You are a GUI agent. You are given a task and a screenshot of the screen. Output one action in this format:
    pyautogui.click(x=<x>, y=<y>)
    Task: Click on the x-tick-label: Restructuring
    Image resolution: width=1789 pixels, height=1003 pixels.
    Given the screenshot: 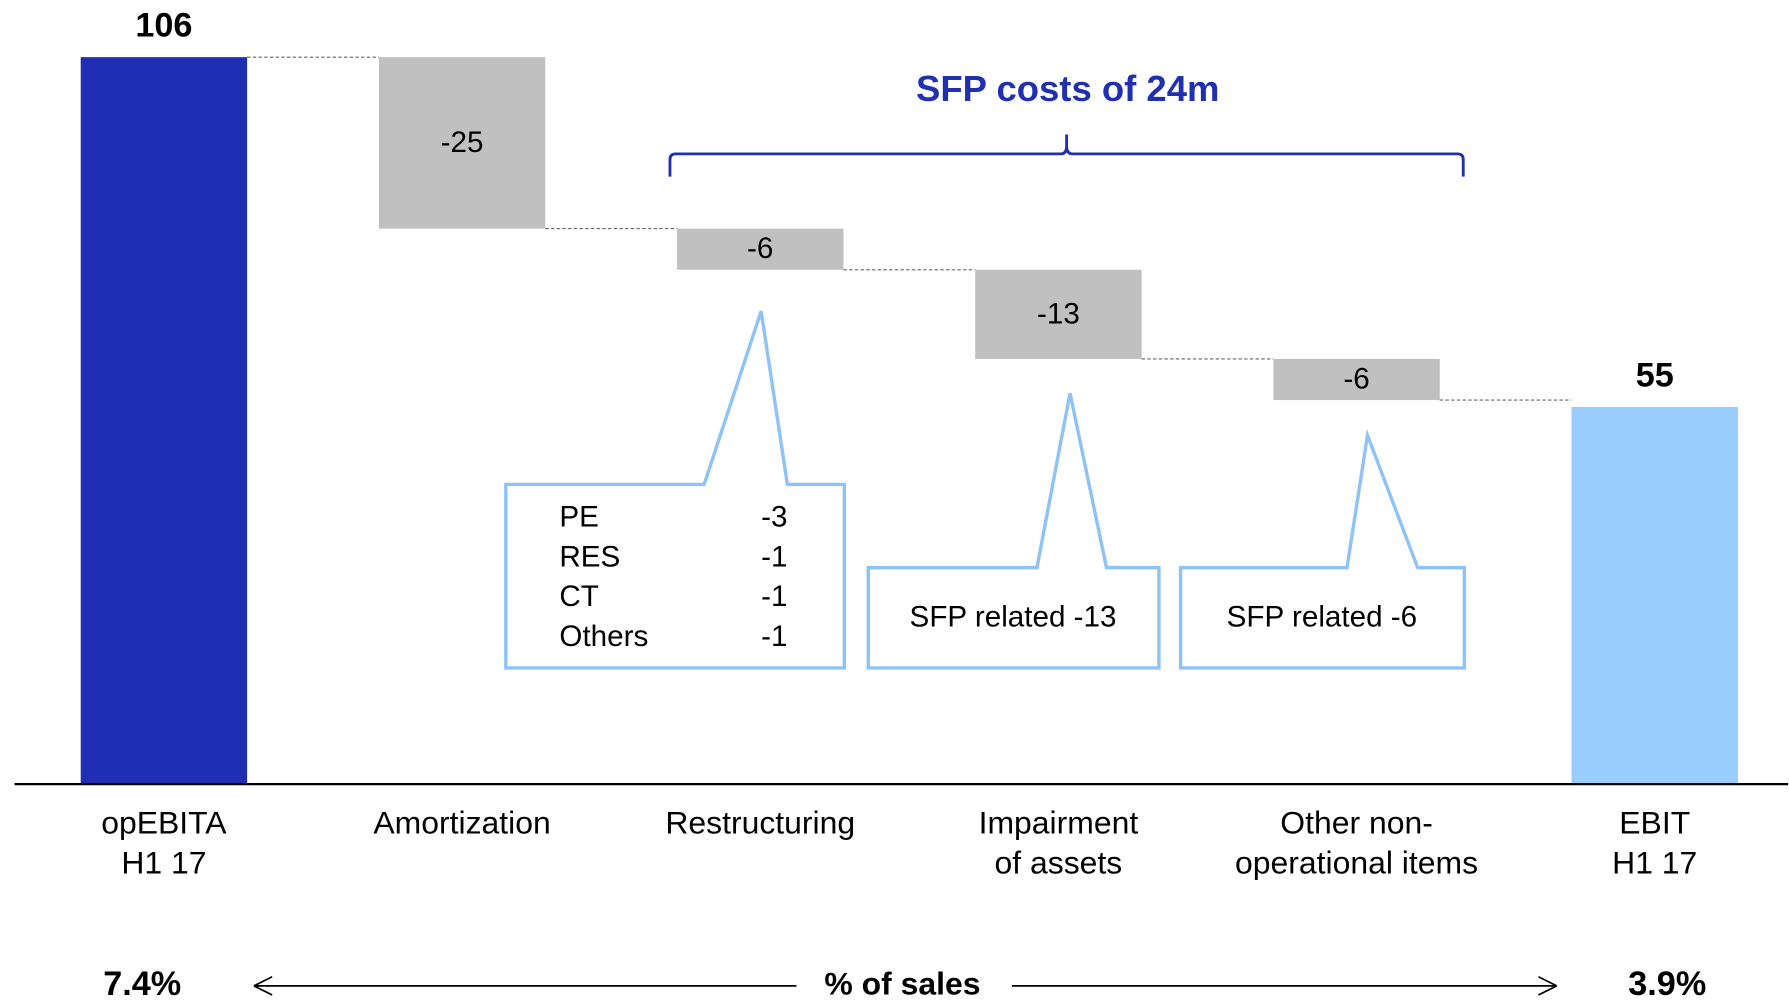 What is the action you would take?
    pyautogui.click(x=760, y=823)
    